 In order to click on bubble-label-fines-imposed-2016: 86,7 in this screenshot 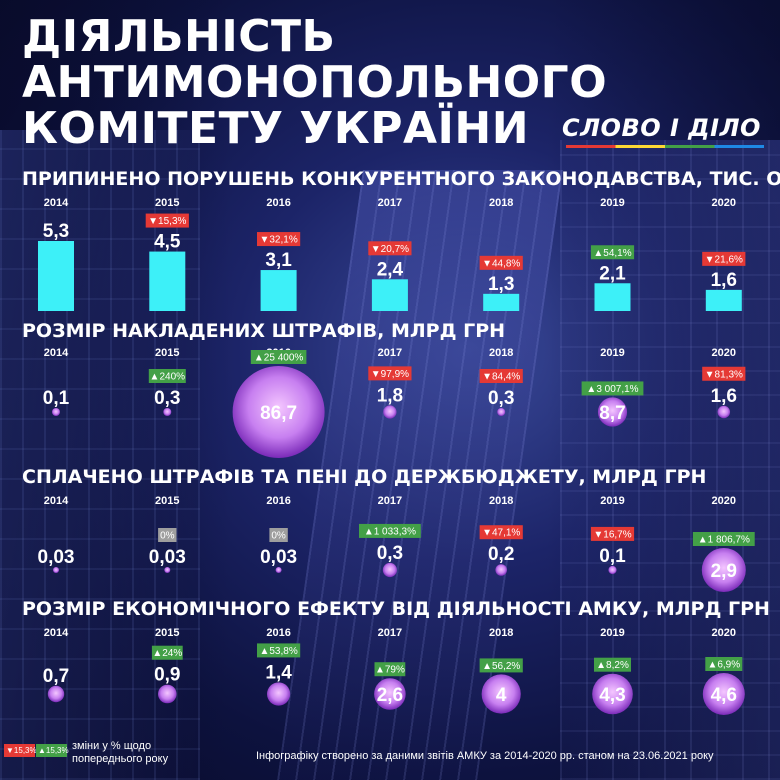, I will do `click(278, 413)`.